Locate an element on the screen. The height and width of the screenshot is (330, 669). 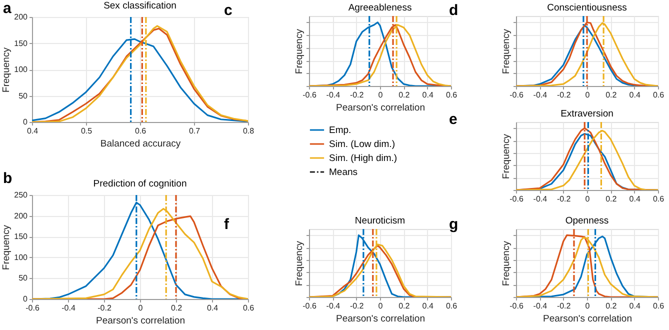
text: Means is located at coordinates (343, 172).